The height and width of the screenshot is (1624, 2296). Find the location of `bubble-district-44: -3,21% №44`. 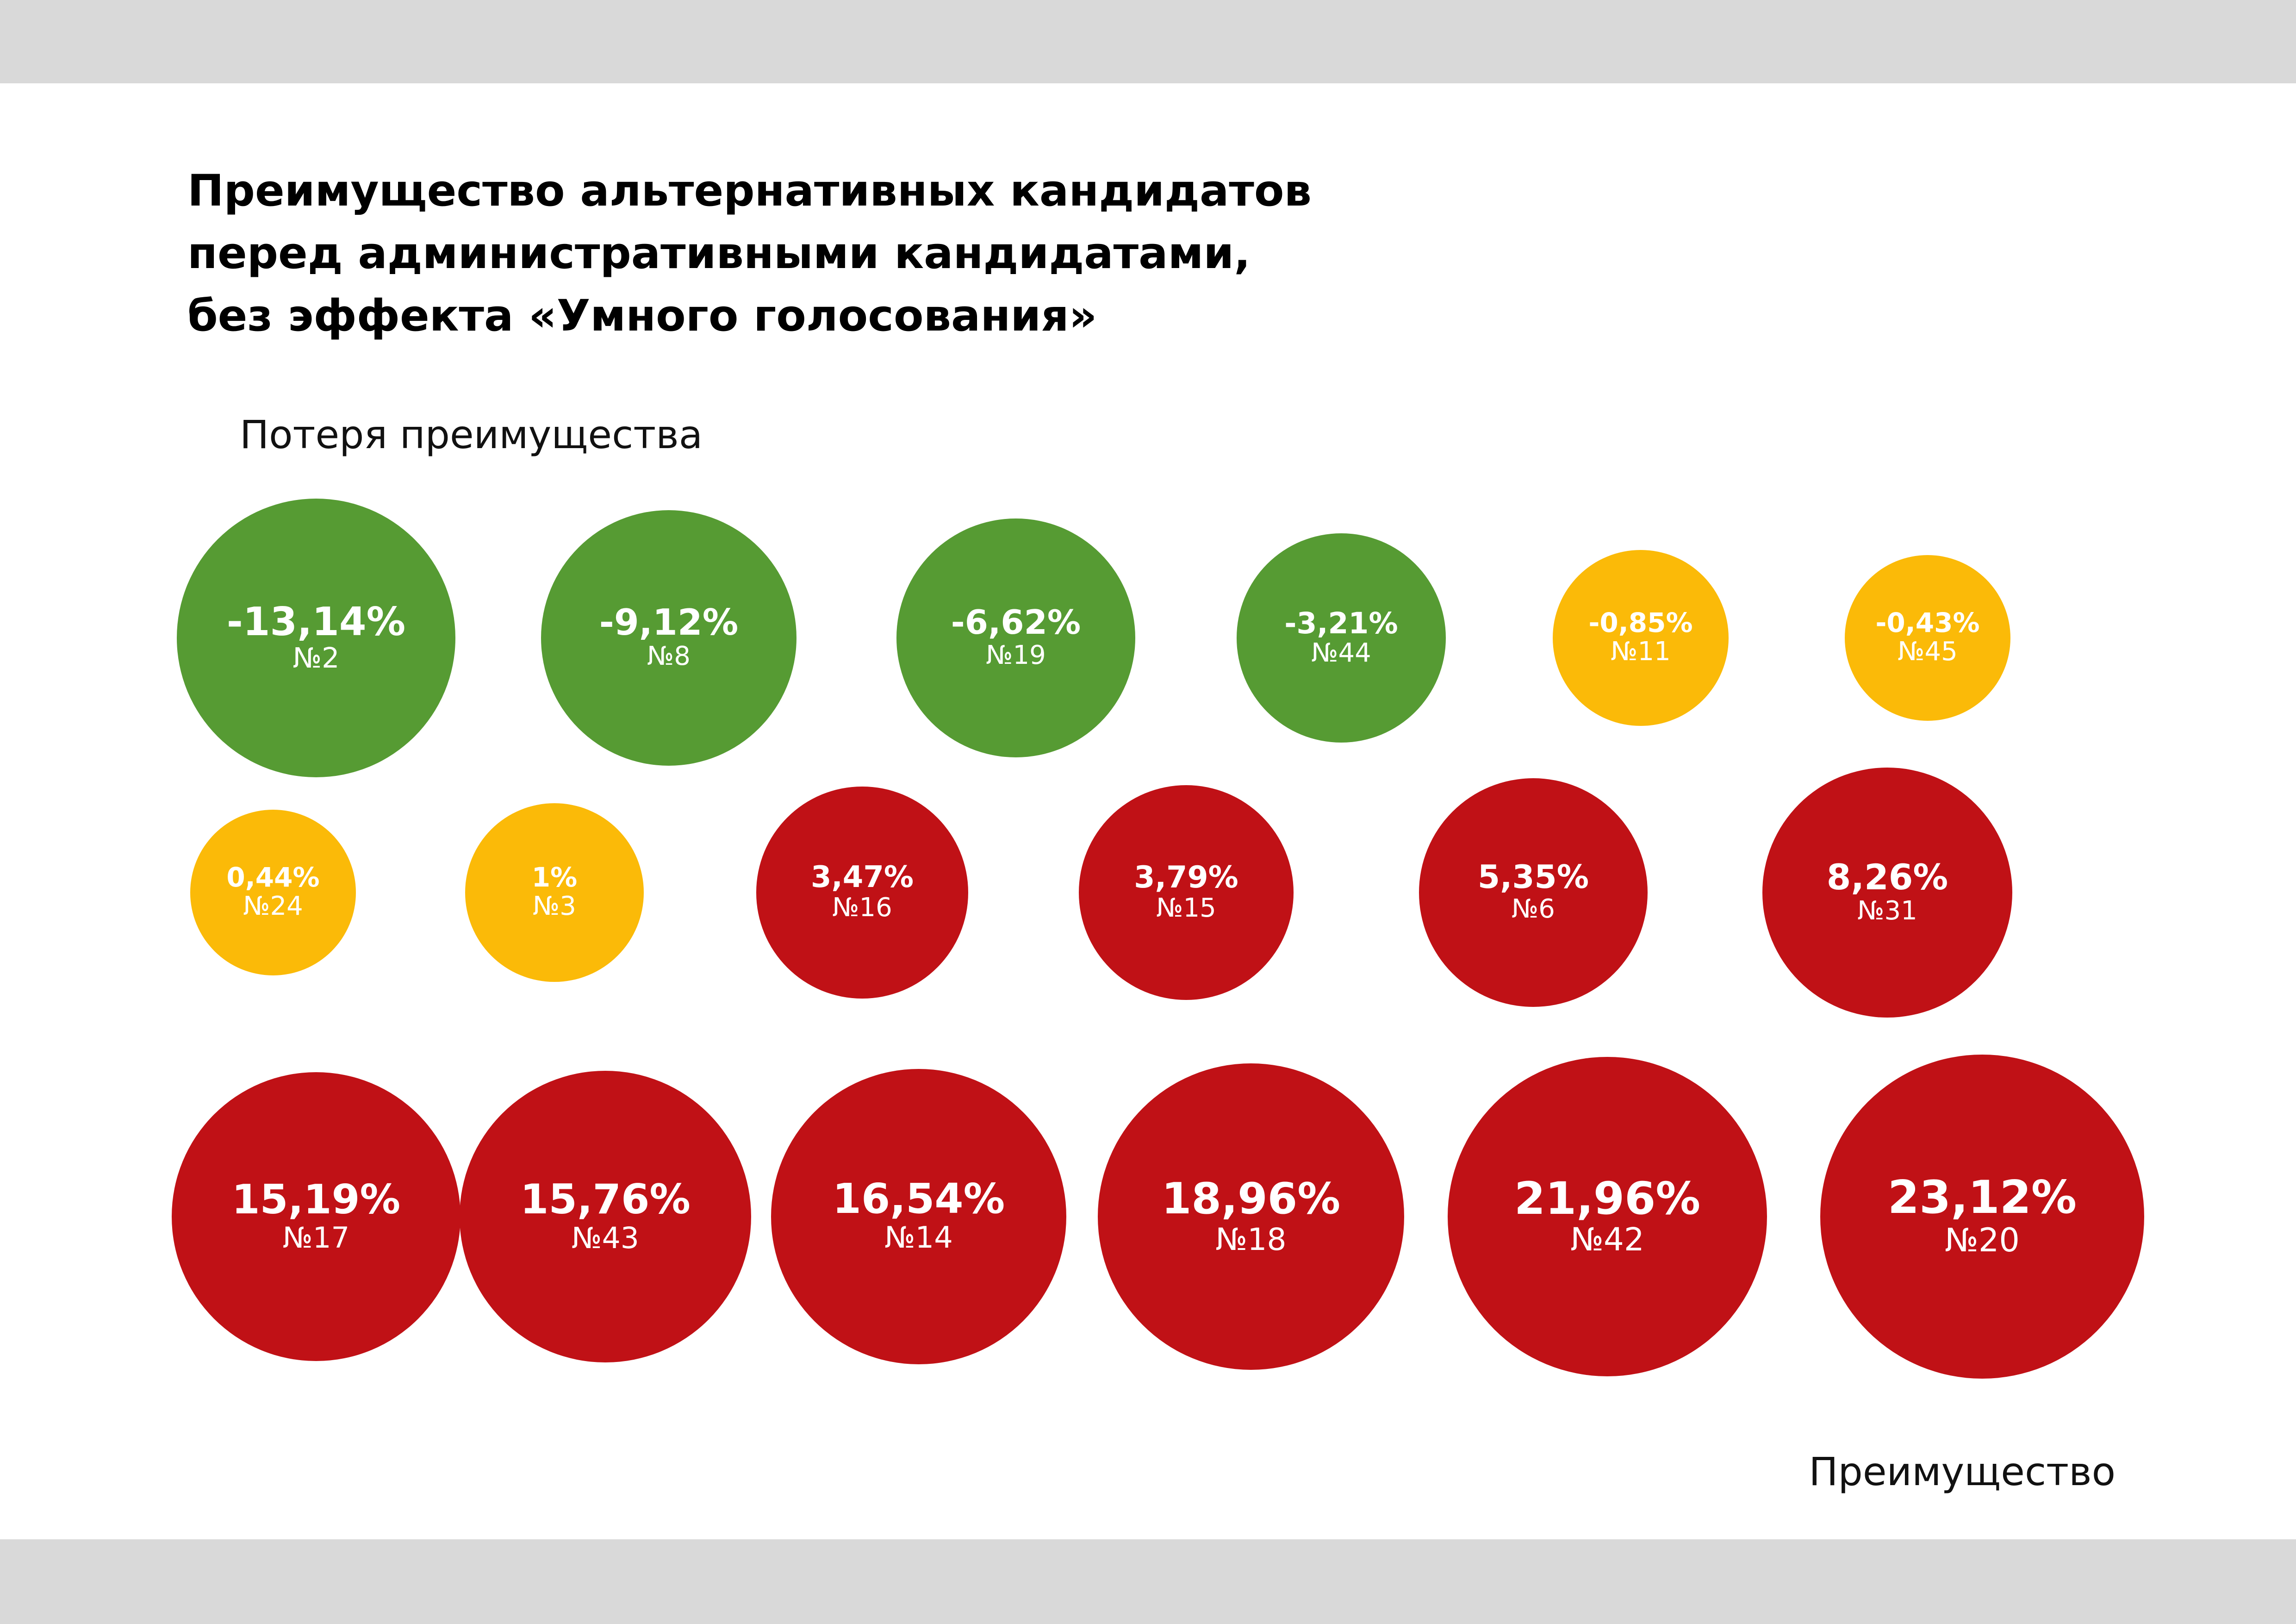

bubble-district-44: -3,21% №44 is located at coordinates (1341, 638).